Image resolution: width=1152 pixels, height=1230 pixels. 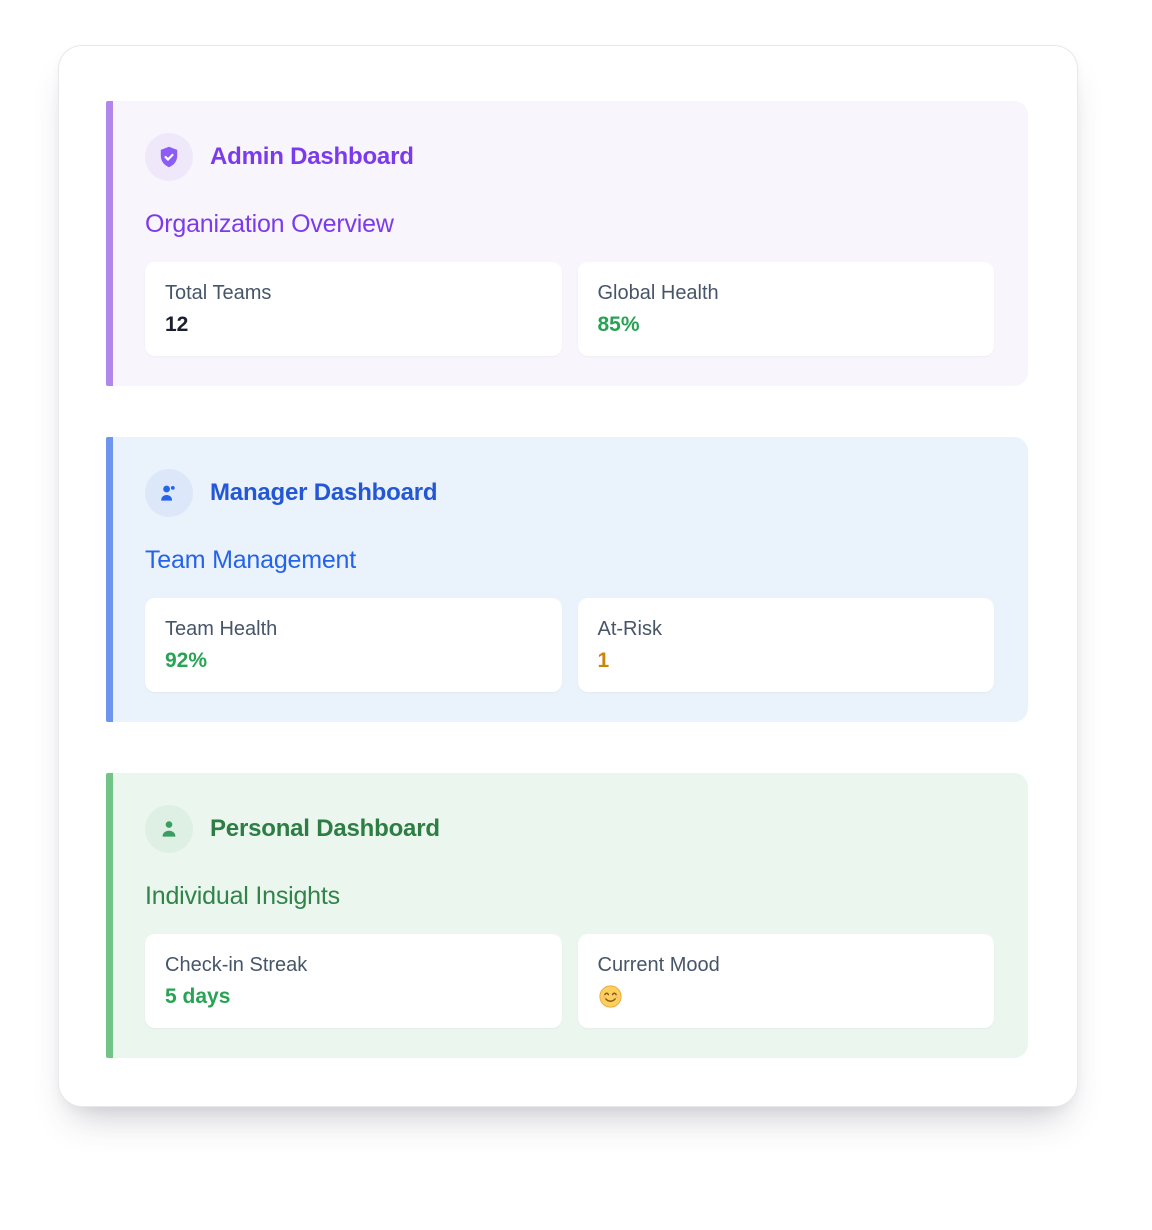 What do you see at coordinates (353, 981) in the screenshot?
I see `stat-card-checkin-streak: Check-in Streak 5 days` at bounding box center [353, 981].